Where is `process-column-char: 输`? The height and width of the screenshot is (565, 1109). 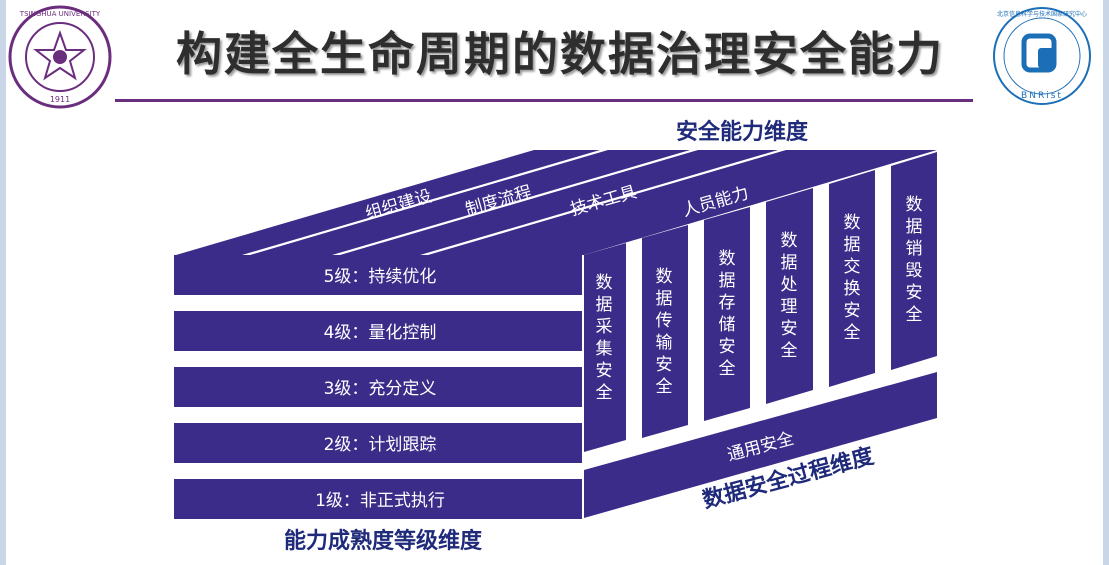
process-column-char: 输 is located at coordinates (664, 343).